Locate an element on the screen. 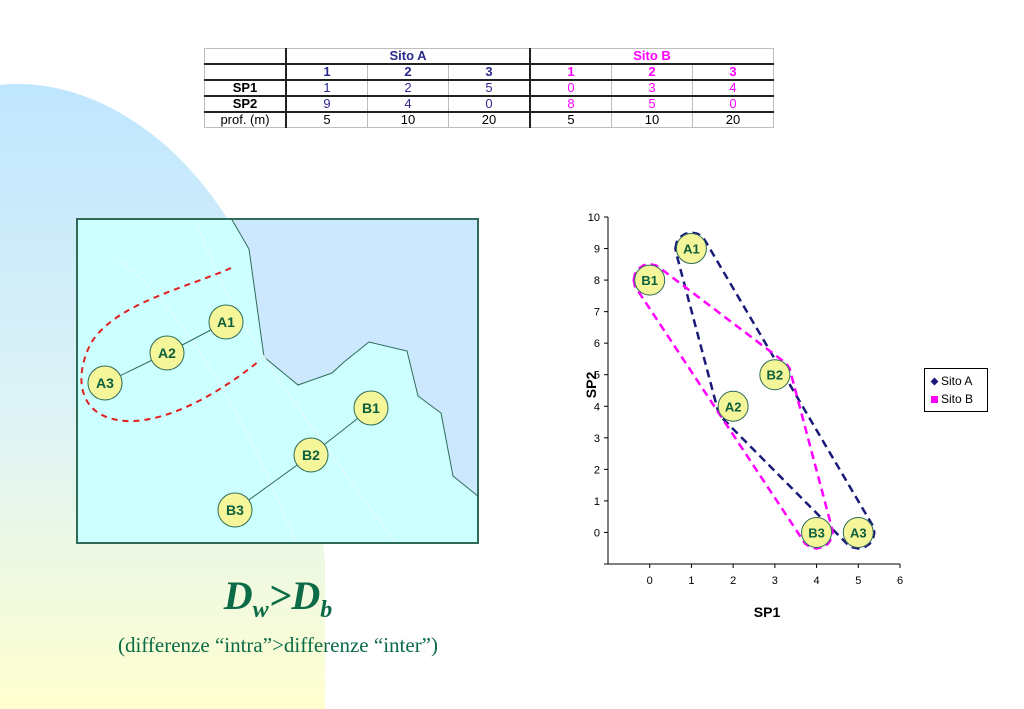 This screenshot has height=709, width=1024. data-point-label: A2 is located at coordinates (733, 406).